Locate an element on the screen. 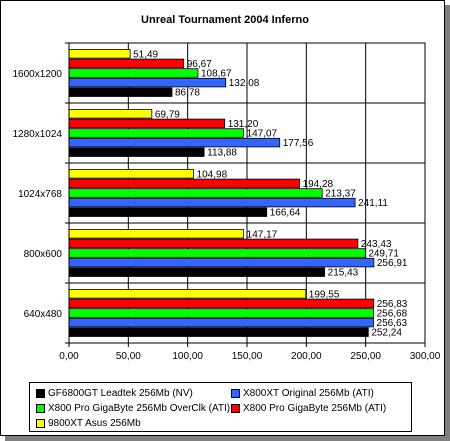 The image size is (450, 441). x-tick-label: 0,00 is located at coordinates (69, 356).